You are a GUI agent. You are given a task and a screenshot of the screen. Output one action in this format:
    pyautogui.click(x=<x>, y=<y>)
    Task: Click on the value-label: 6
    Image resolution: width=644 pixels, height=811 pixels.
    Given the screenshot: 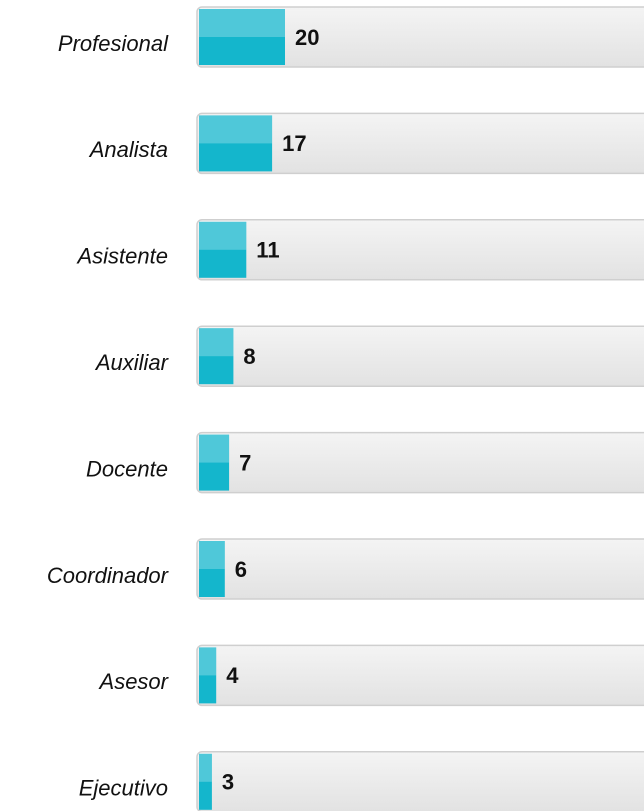 What is the action you would take?
    pyautogui.click(x=241, y=569)
    